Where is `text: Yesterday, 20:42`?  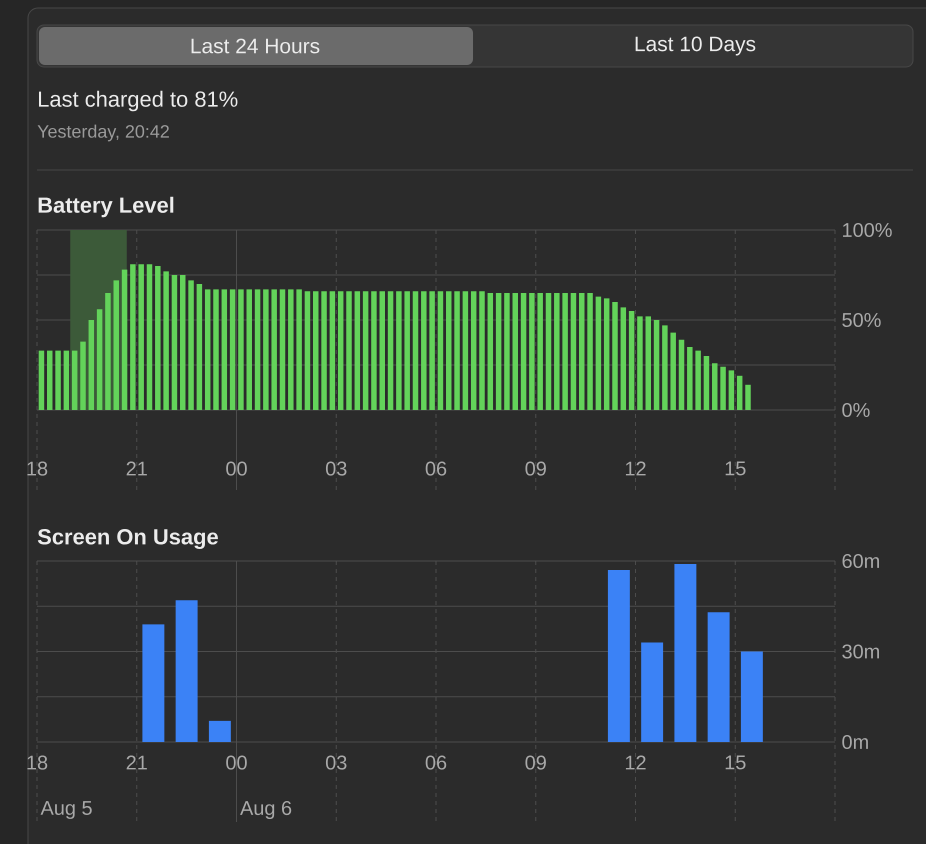 text: Yesterday, 20:42 is located at coordinates (103, 133).